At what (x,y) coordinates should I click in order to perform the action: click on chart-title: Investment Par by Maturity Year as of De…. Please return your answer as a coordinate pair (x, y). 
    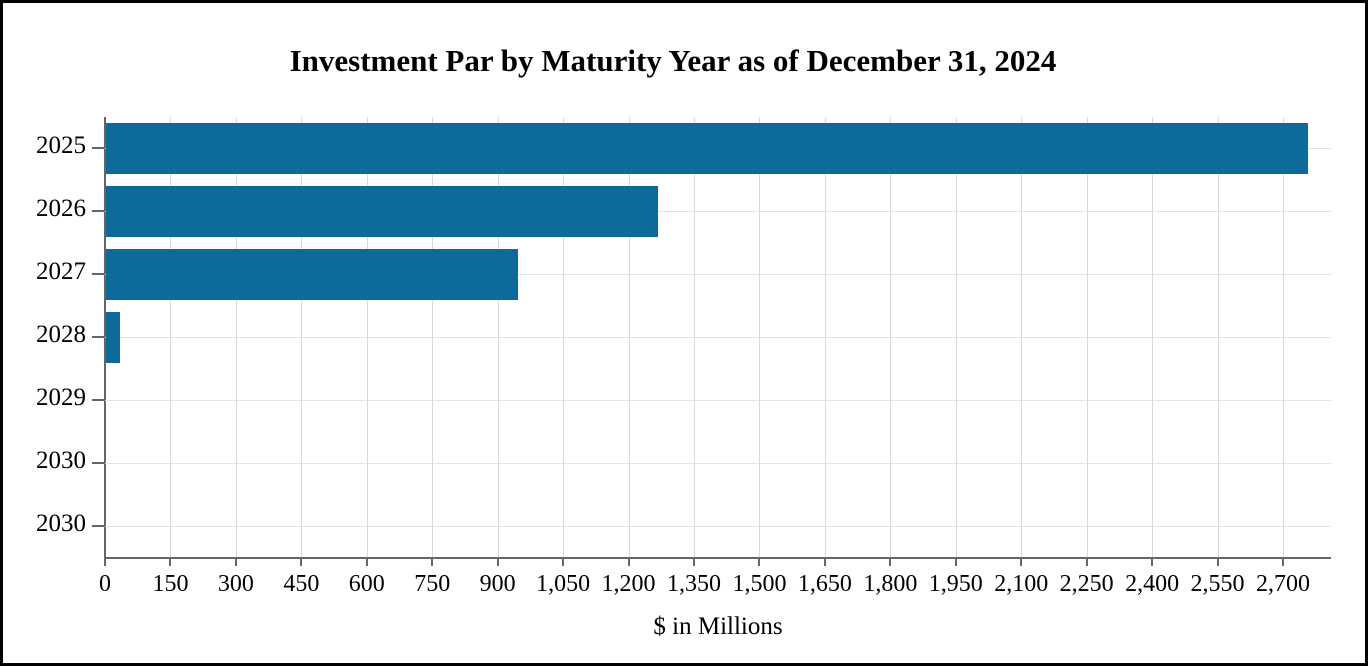
    Looking at the image, I should click on (673, 60).